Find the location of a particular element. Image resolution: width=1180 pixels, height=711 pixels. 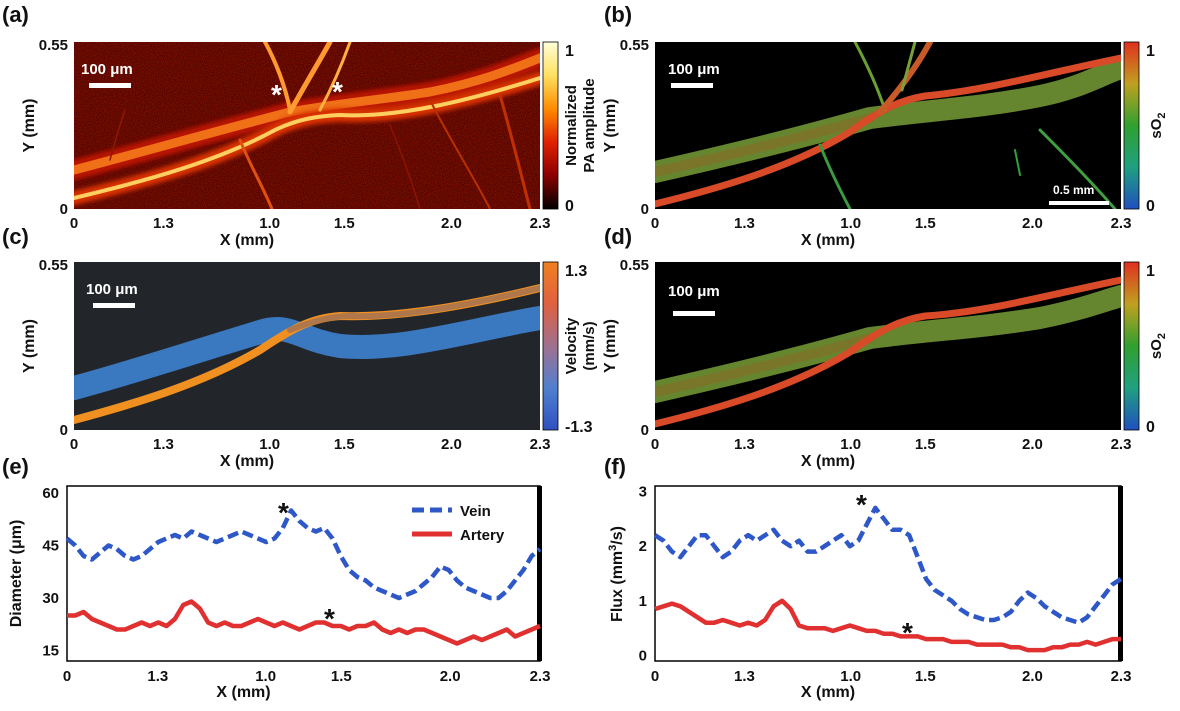

panel-a-scalebar: 100 μm is located at coordinates (107, 74).